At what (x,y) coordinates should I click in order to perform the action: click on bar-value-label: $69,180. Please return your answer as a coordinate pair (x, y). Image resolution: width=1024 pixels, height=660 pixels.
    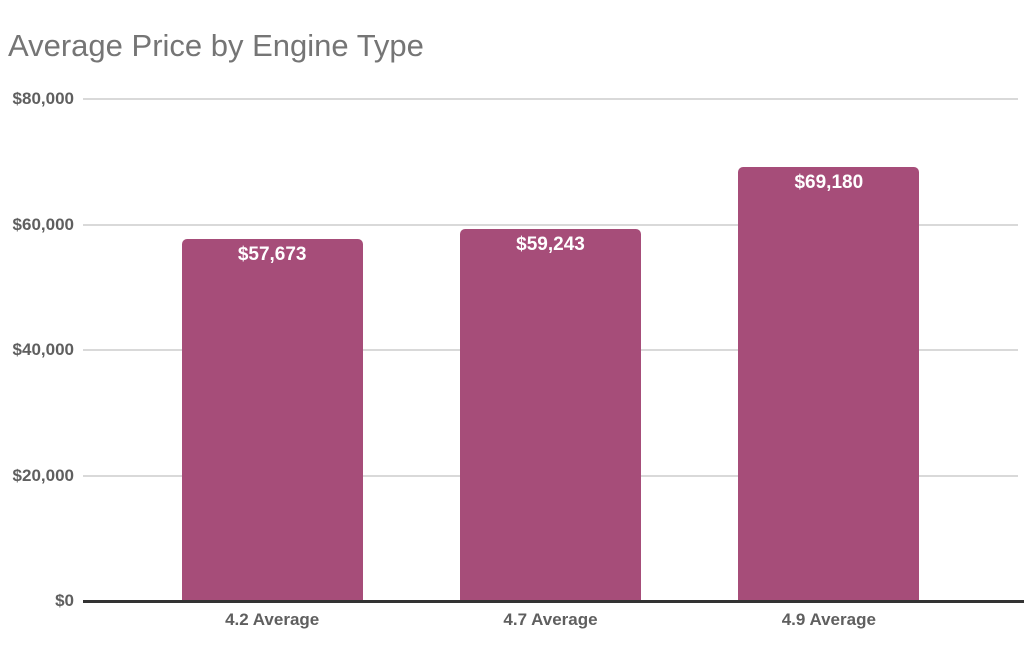
    Looking at the image, I should click on (829, 182).